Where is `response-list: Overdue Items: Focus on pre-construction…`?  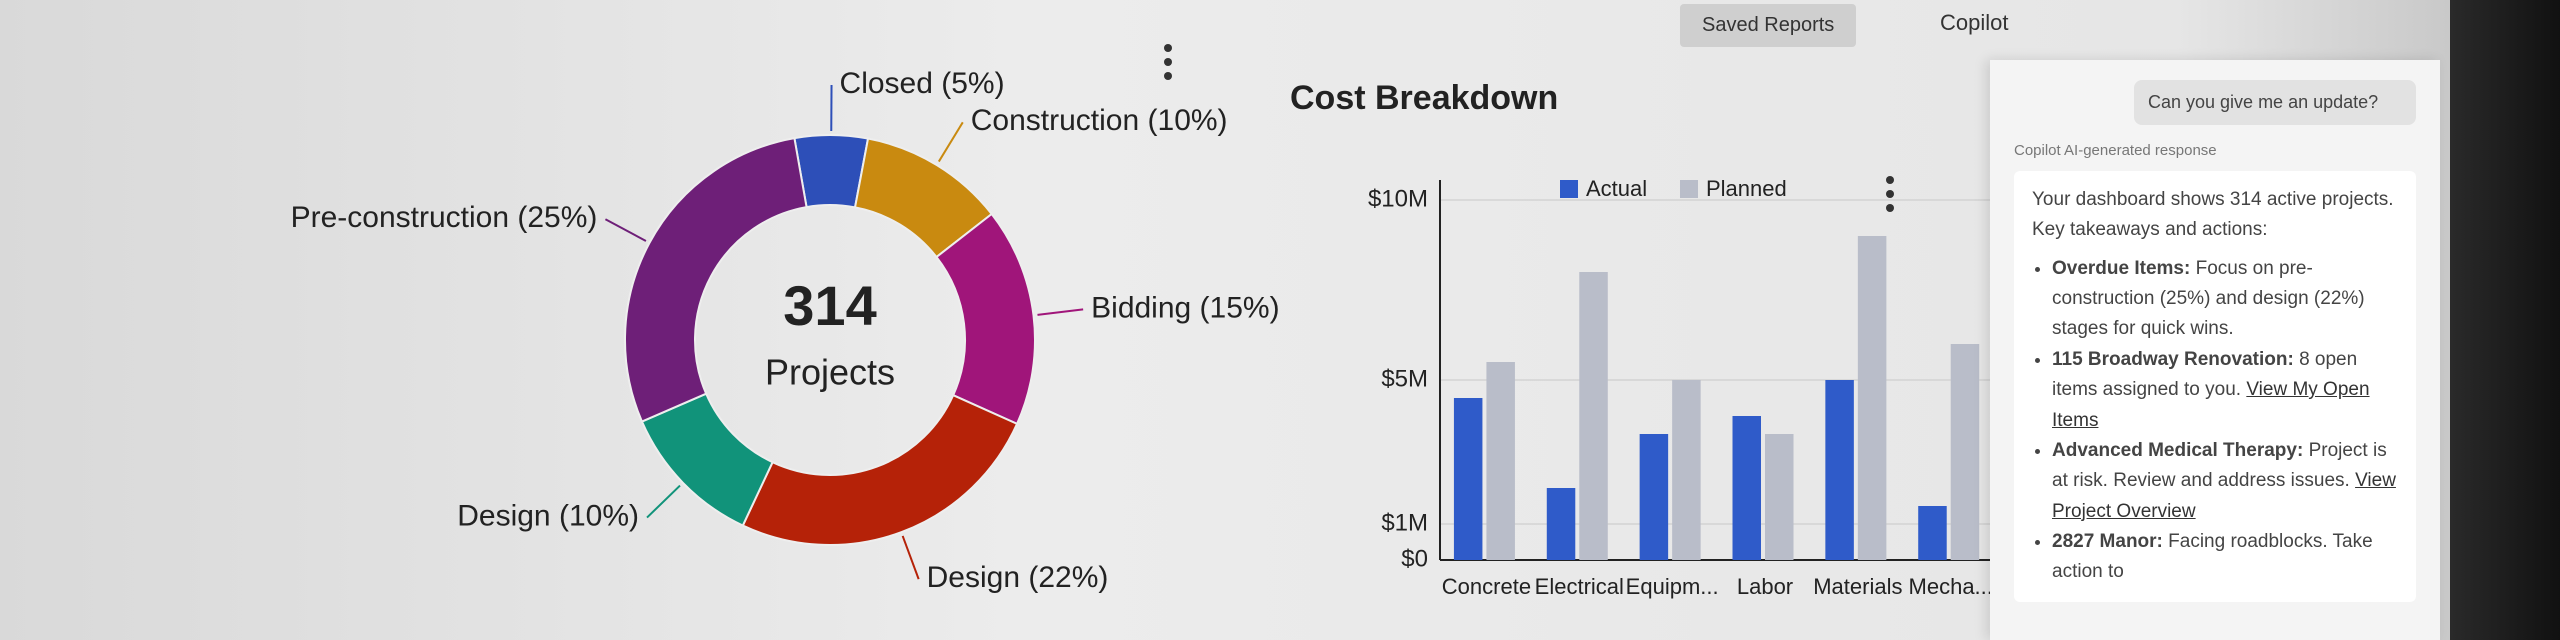 response-list: Overdue Items: Focus on pre-construction… is located at coordinates (2215, 421).